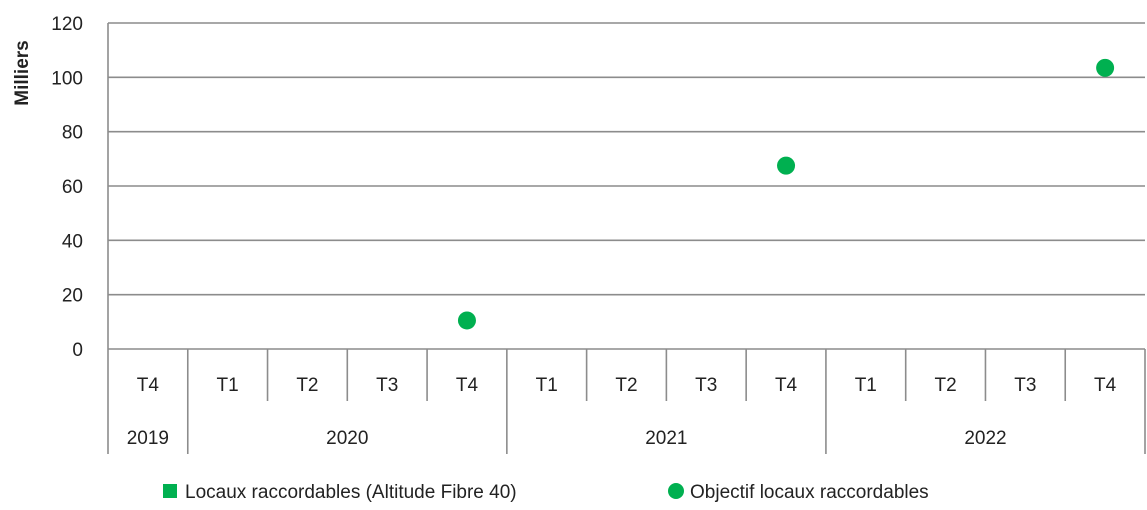  Describe the element at coordinates (67, 24) in the screenshot. I see `y-tick-label: 120` at that location.